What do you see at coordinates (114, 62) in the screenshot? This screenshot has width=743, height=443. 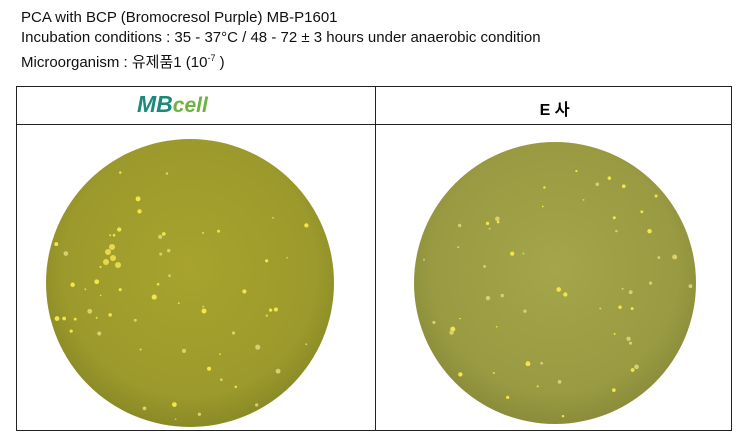 I see `microorganism-text: Microorganism : 유제품1 (10` at bounding box center [114, 62].